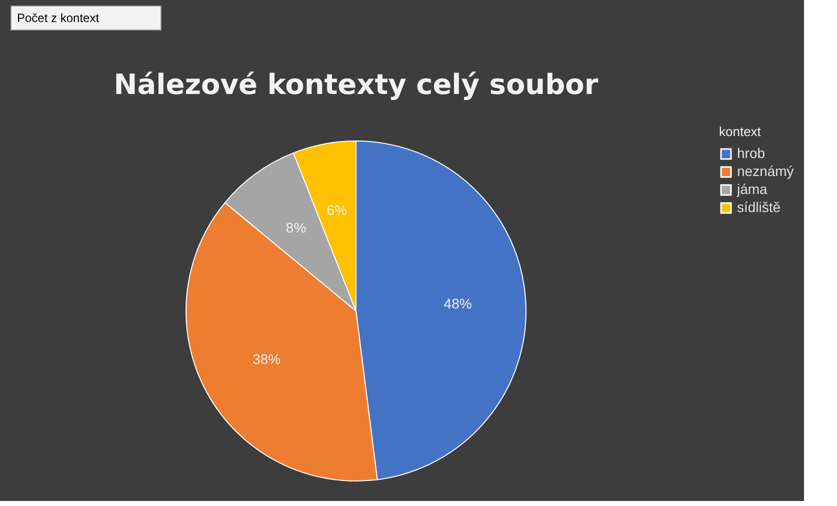 This screenshot has height=506, width=837. Describe the element at coordinates (58, 18) in the screenshot. I see `text: Počet z kontext` at that location.